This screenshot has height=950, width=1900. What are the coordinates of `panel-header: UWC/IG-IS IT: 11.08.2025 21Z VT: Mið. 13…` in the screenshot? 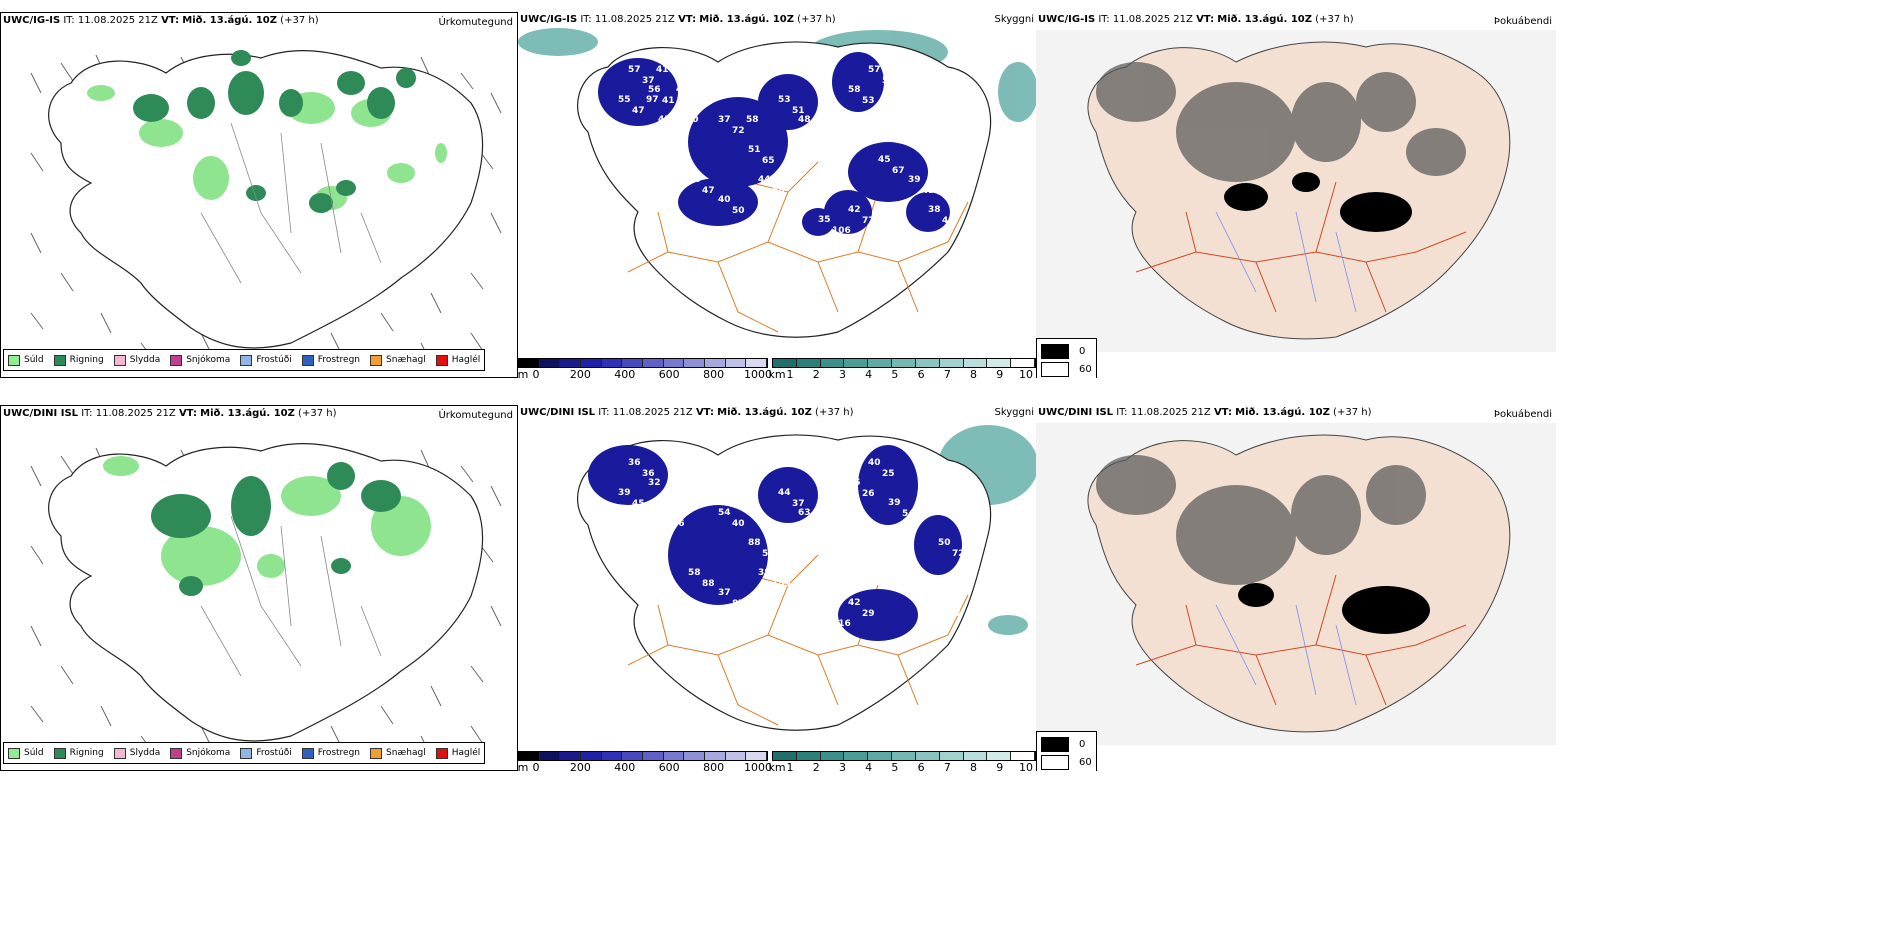 It's located at (1196, 19).